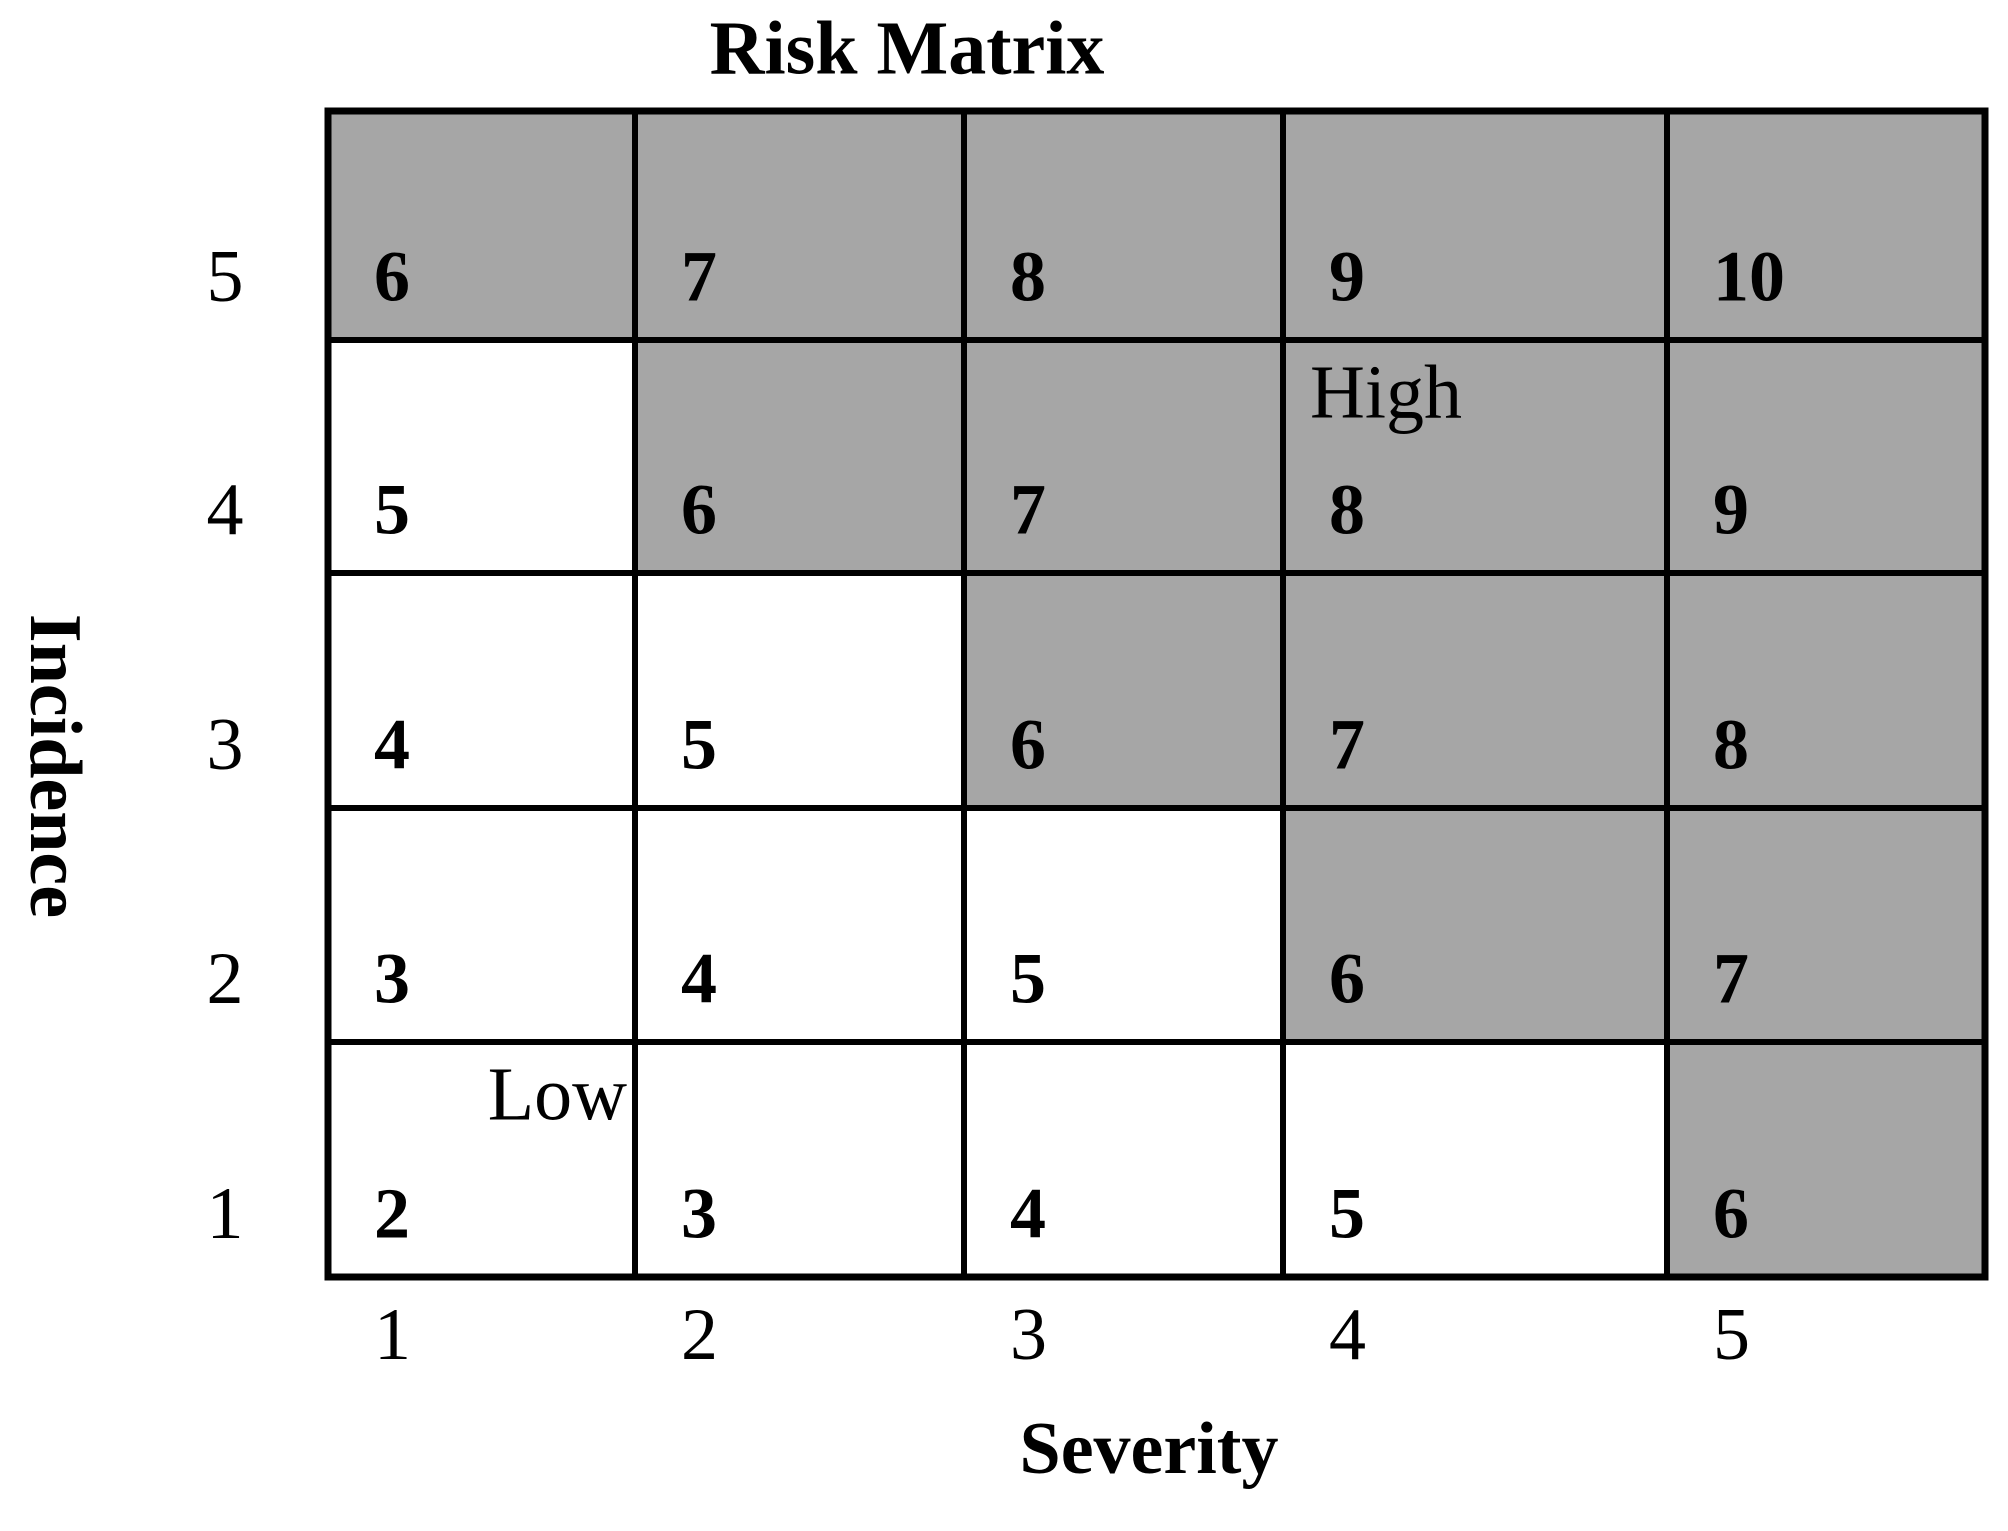 Image resolution: width=2008 pixels, height=1531 pixels. Describe the element at coordinates (1149, 1449) in the screenshot. I see `x-axis-label: Severity` at that location.